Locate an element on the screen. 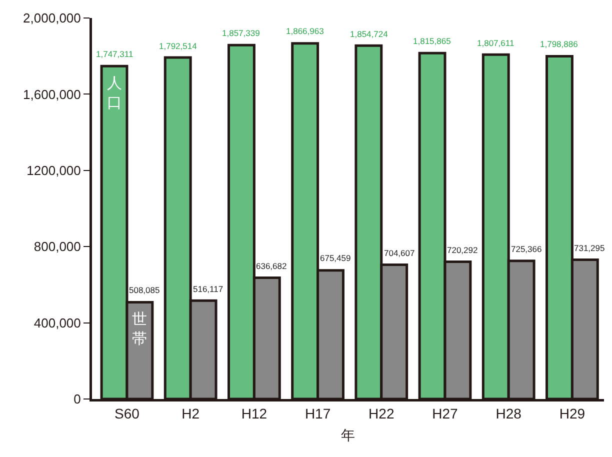 This screenshot has width=612, height=457. x-tick-label: H12 is located at coordinates (254, 413).